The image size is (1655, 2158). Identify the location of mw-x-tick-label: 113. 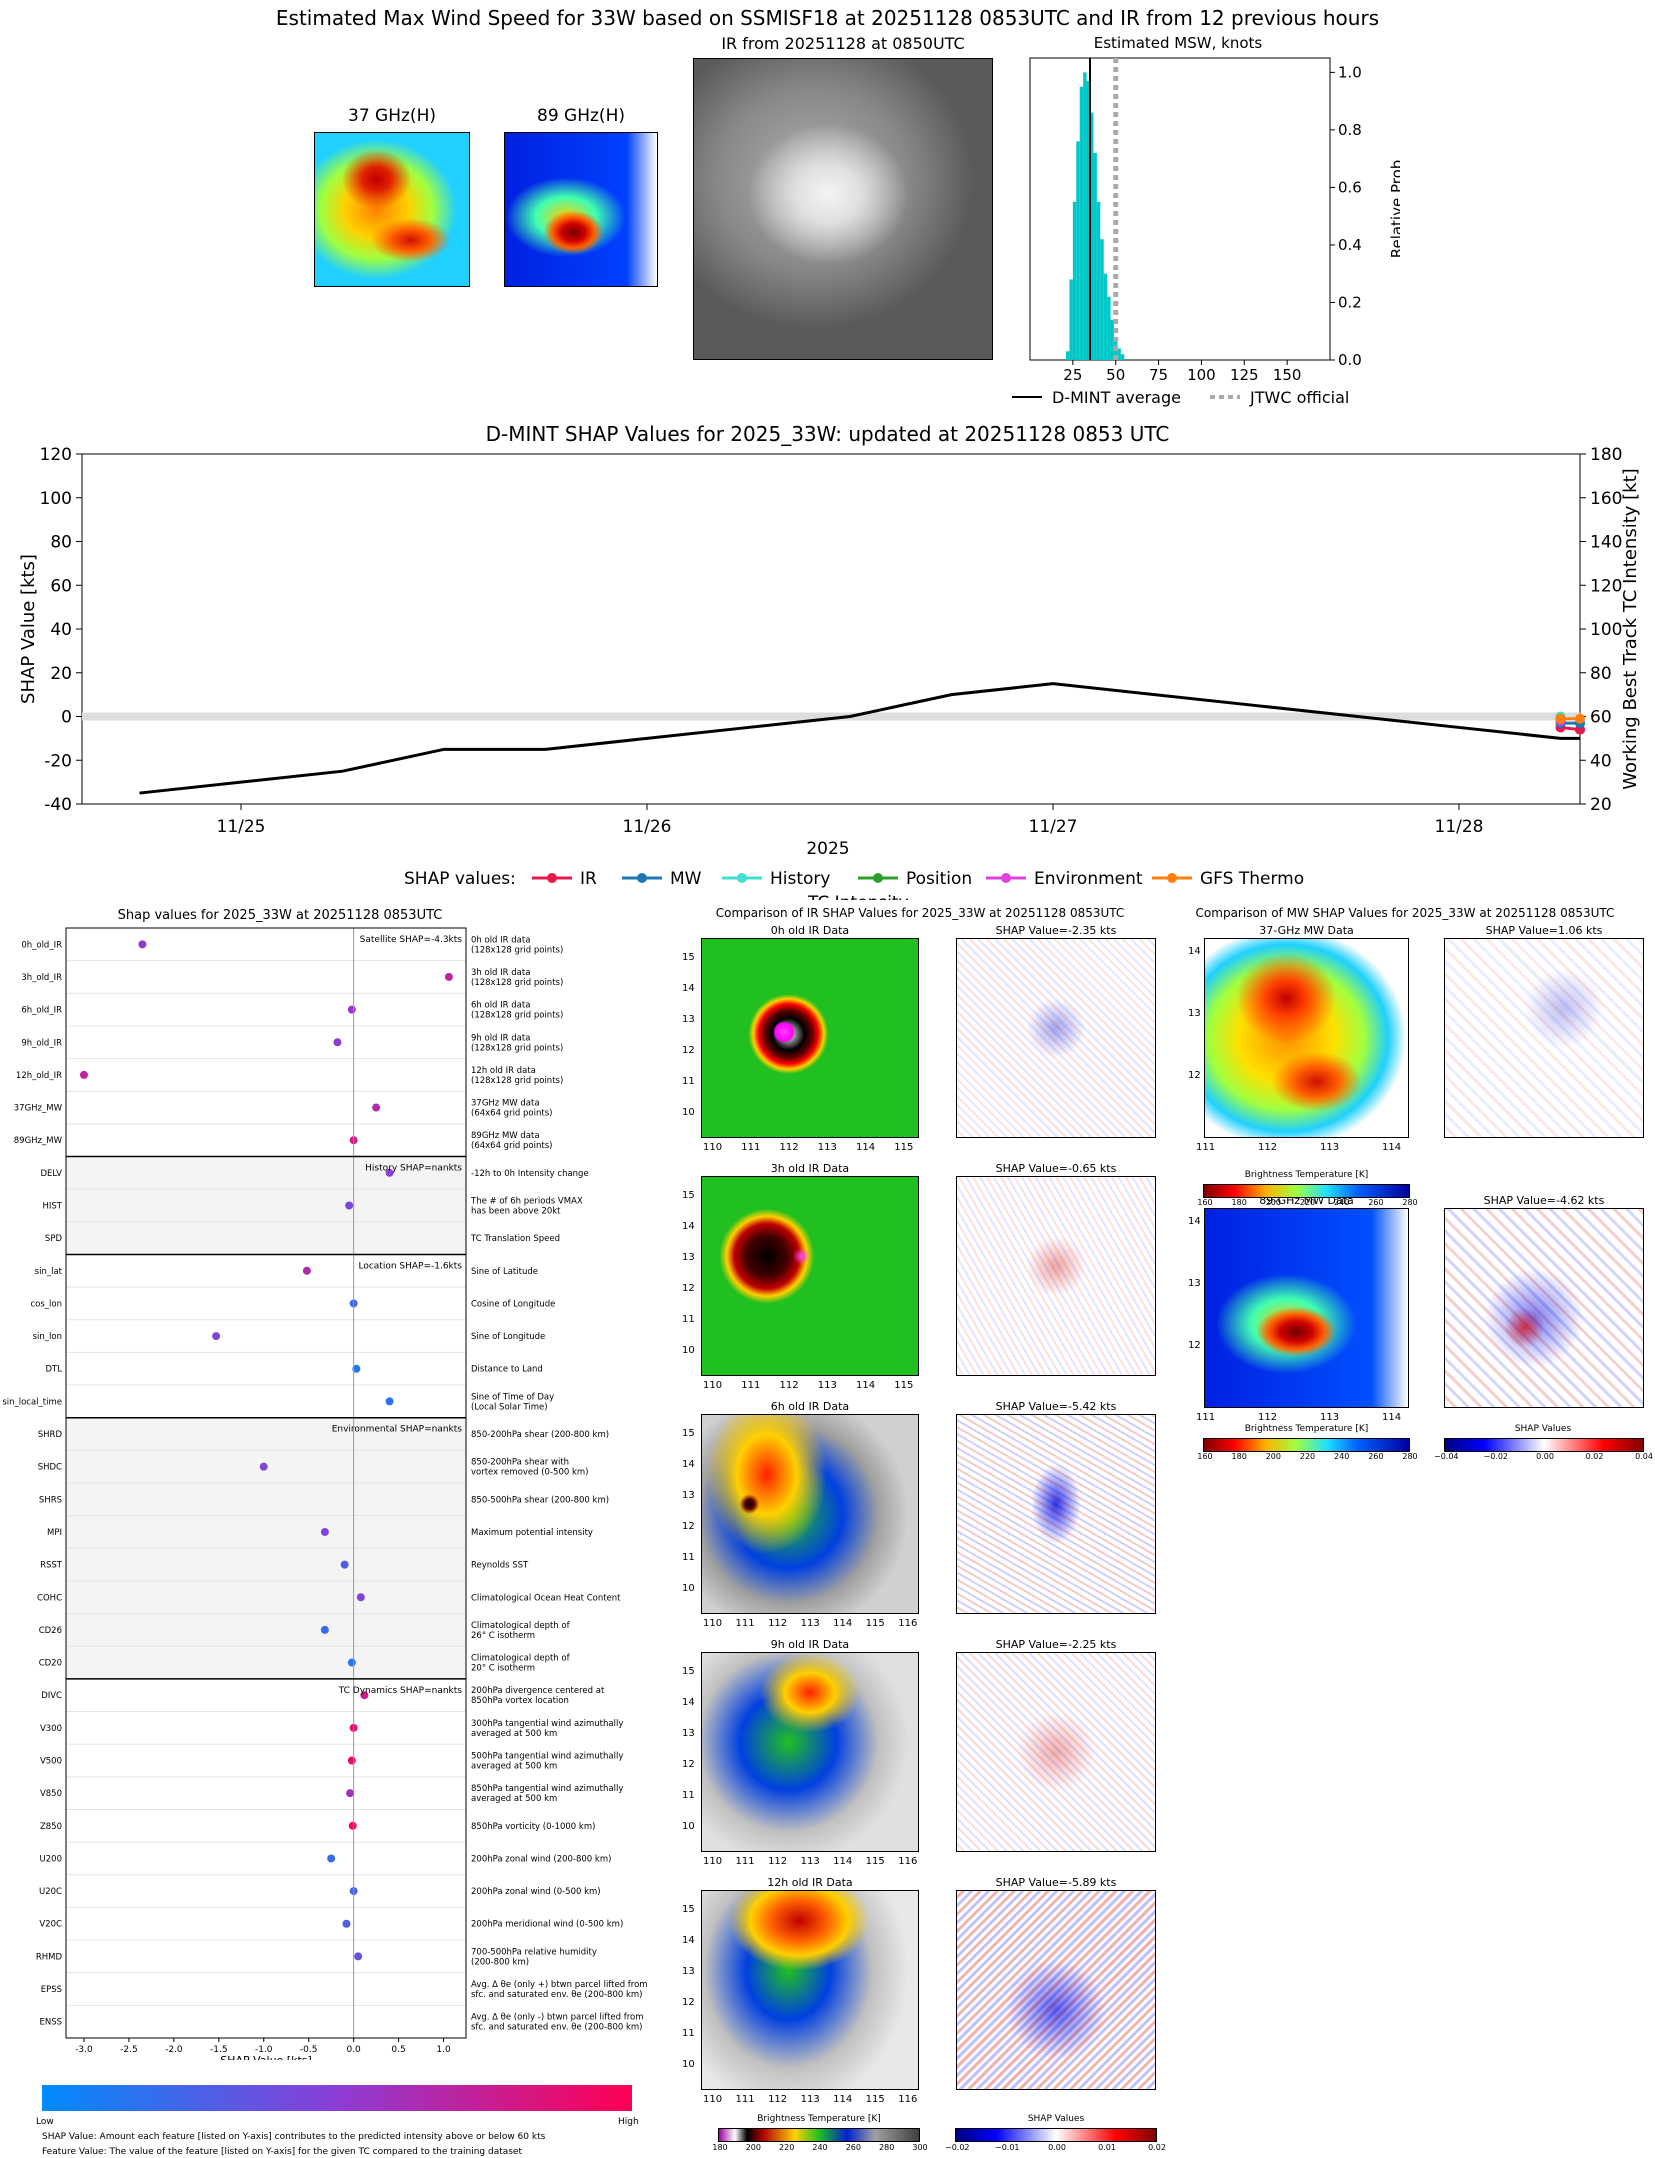
(1330, 1417).